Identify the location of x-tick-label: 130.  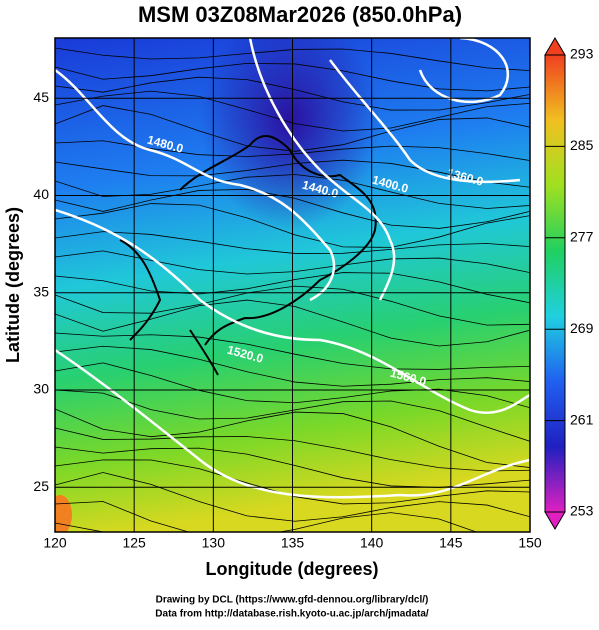
(214, 543).